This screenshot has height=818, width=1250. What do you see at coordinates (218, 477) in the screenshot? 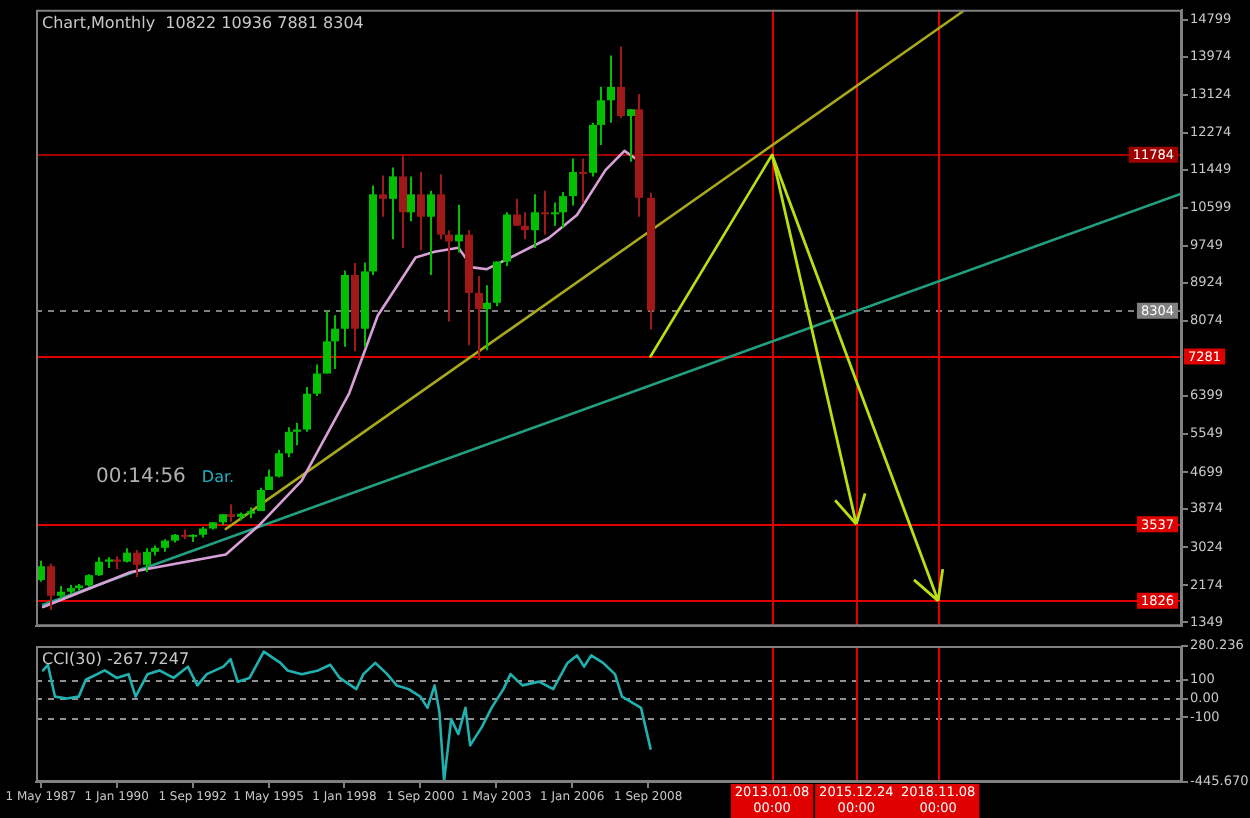
I see `annotation: Dar.` at bounding box center [218, 477].